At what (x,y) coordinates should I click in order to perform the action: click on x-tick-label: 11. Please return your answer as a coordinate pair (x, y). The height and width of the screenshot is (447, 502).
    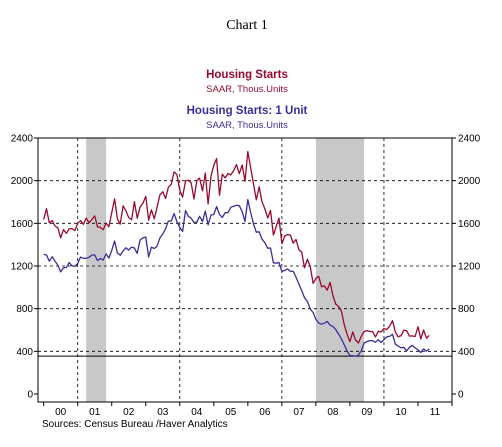
    Looking at the image, I should click on (435, 412).